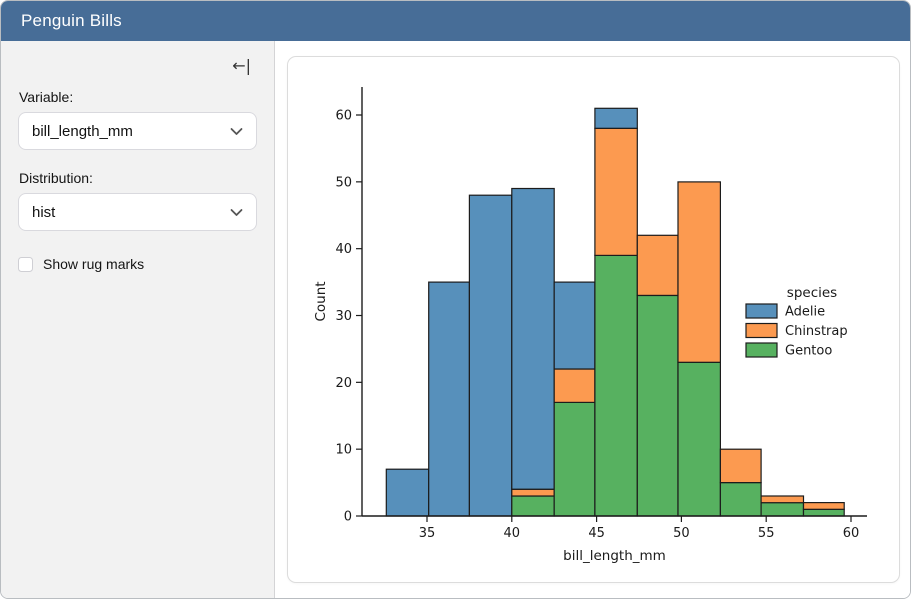  What do you see at coordinates (343, 316) in the screenshot?
I see `y-tick-label: 30` at bounding box center [343, 316].